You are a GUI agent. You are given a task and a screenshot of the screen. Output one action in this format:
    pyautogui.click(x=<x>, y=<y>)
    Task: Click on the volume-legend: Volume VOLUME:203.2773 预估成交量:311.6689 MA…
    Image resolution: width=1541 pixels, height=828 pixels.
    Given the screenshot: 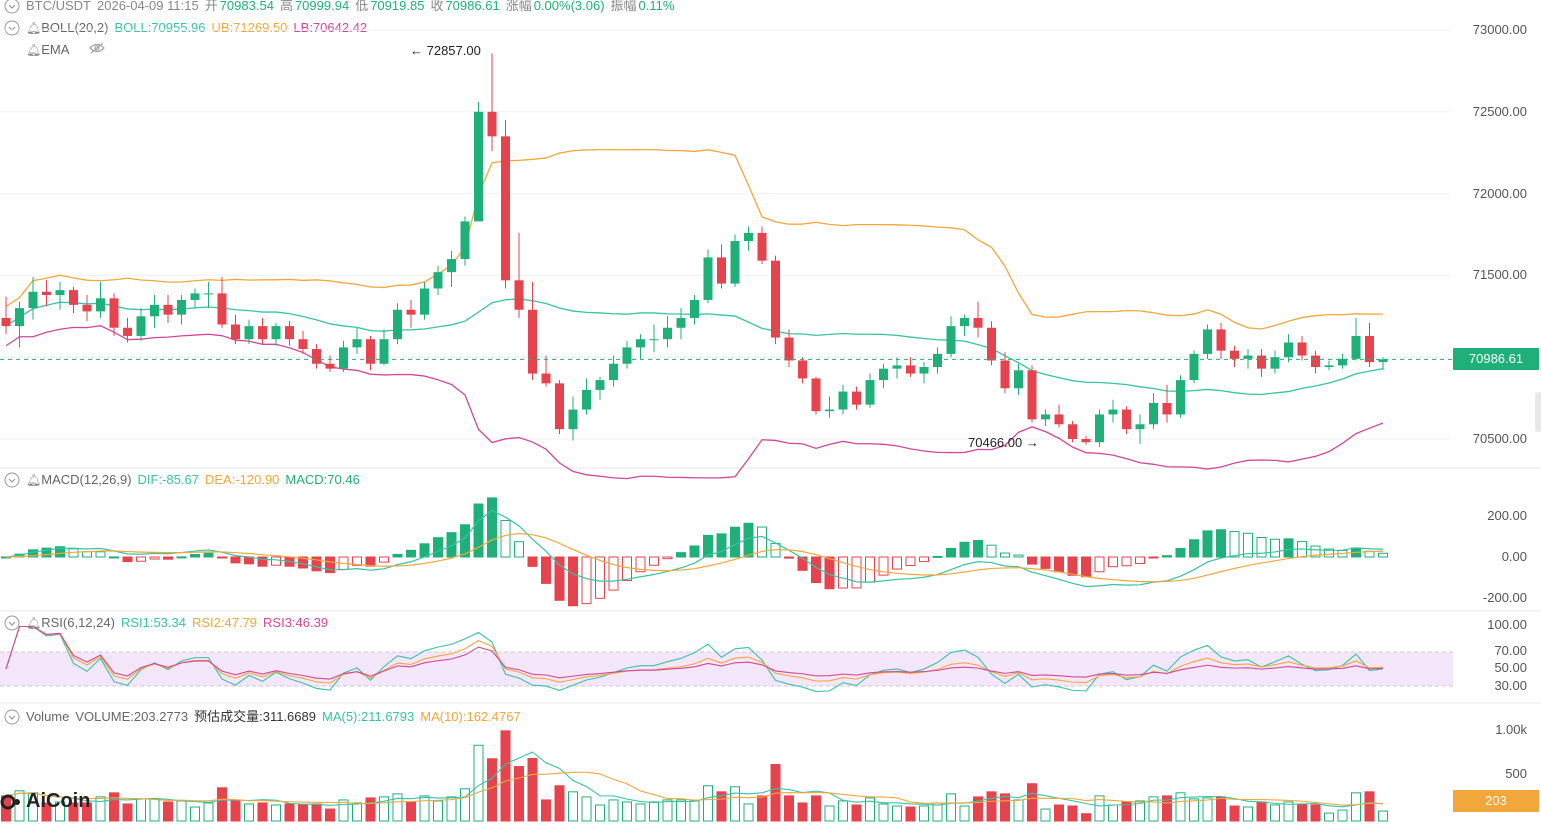 What is the action you would take?
    pyautogui.click(x=262, y=717)
    